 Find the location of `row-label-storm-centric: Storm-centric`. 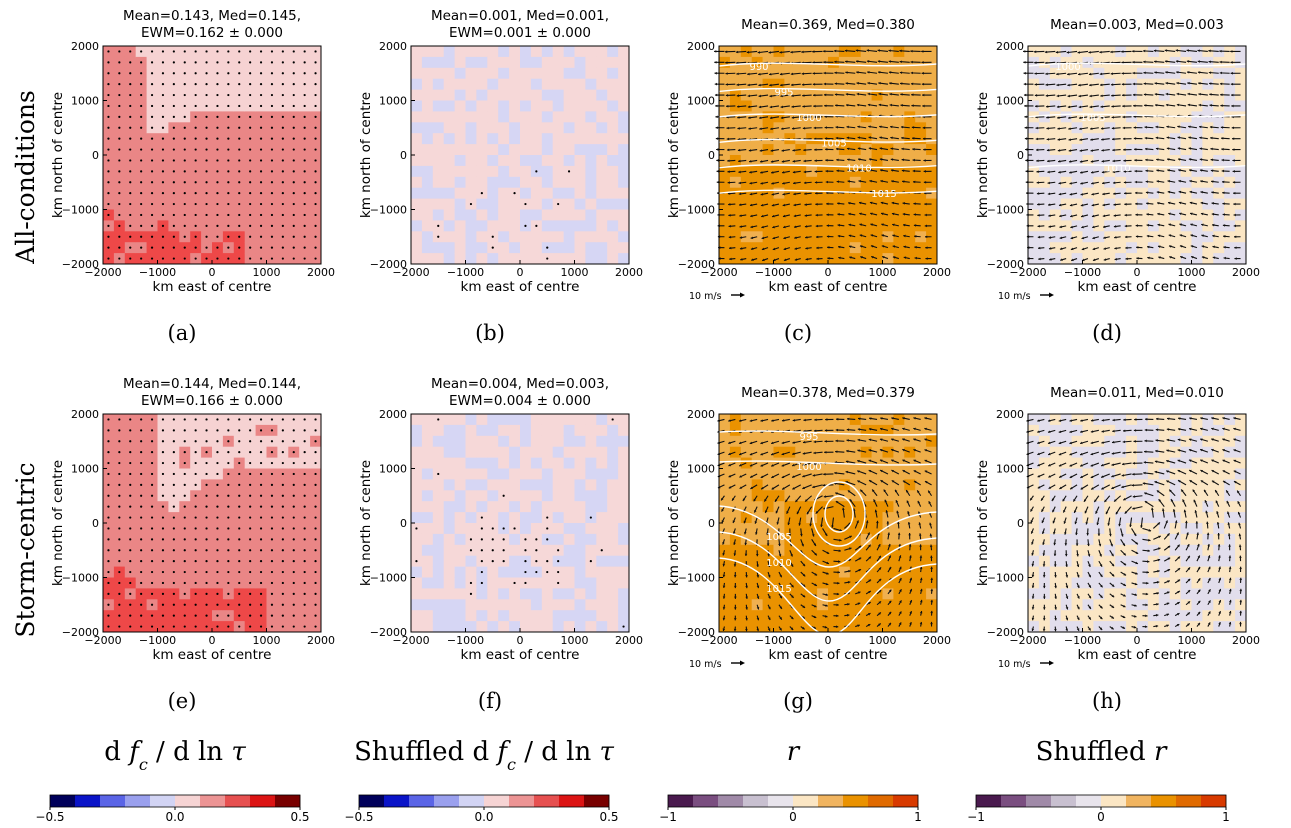

row-label-storm-centric: Storm-centric is located at coordinates (25, 549).